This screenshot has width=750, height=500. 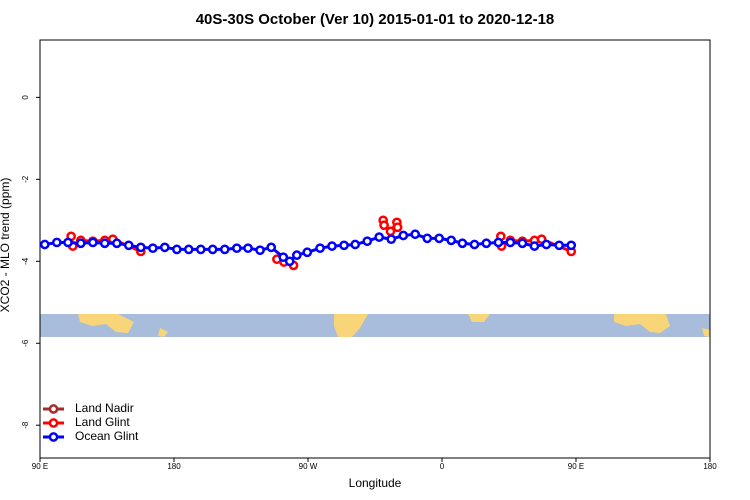 What do you see at coordinates (25, 97) in the screenshot?
I see `y-tick-label: 0` at bounding box center [25, 97].